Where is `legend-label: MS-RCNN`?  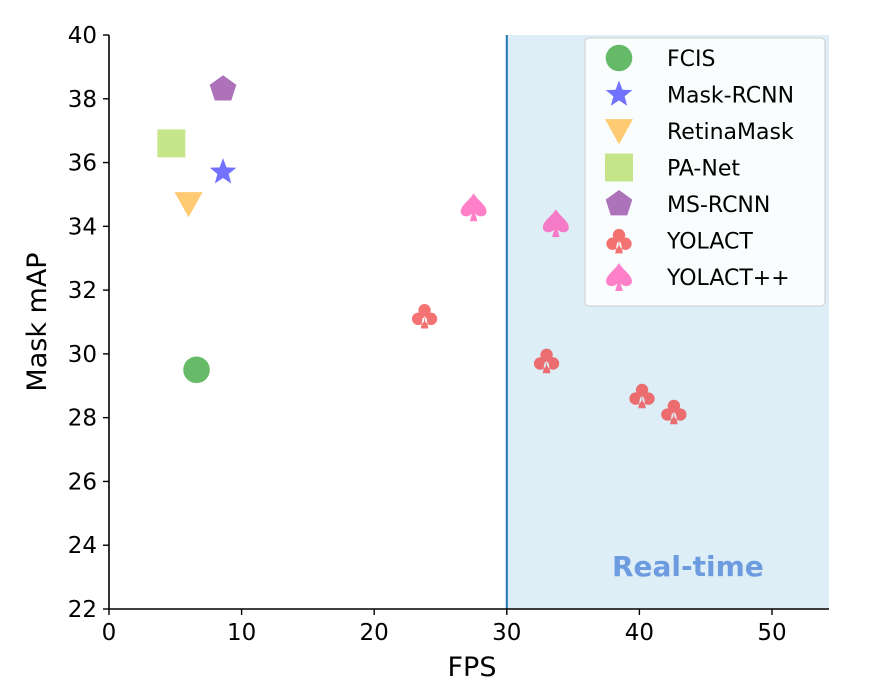
legend-label: MS-RCNN is located at coordinates (718, 205).